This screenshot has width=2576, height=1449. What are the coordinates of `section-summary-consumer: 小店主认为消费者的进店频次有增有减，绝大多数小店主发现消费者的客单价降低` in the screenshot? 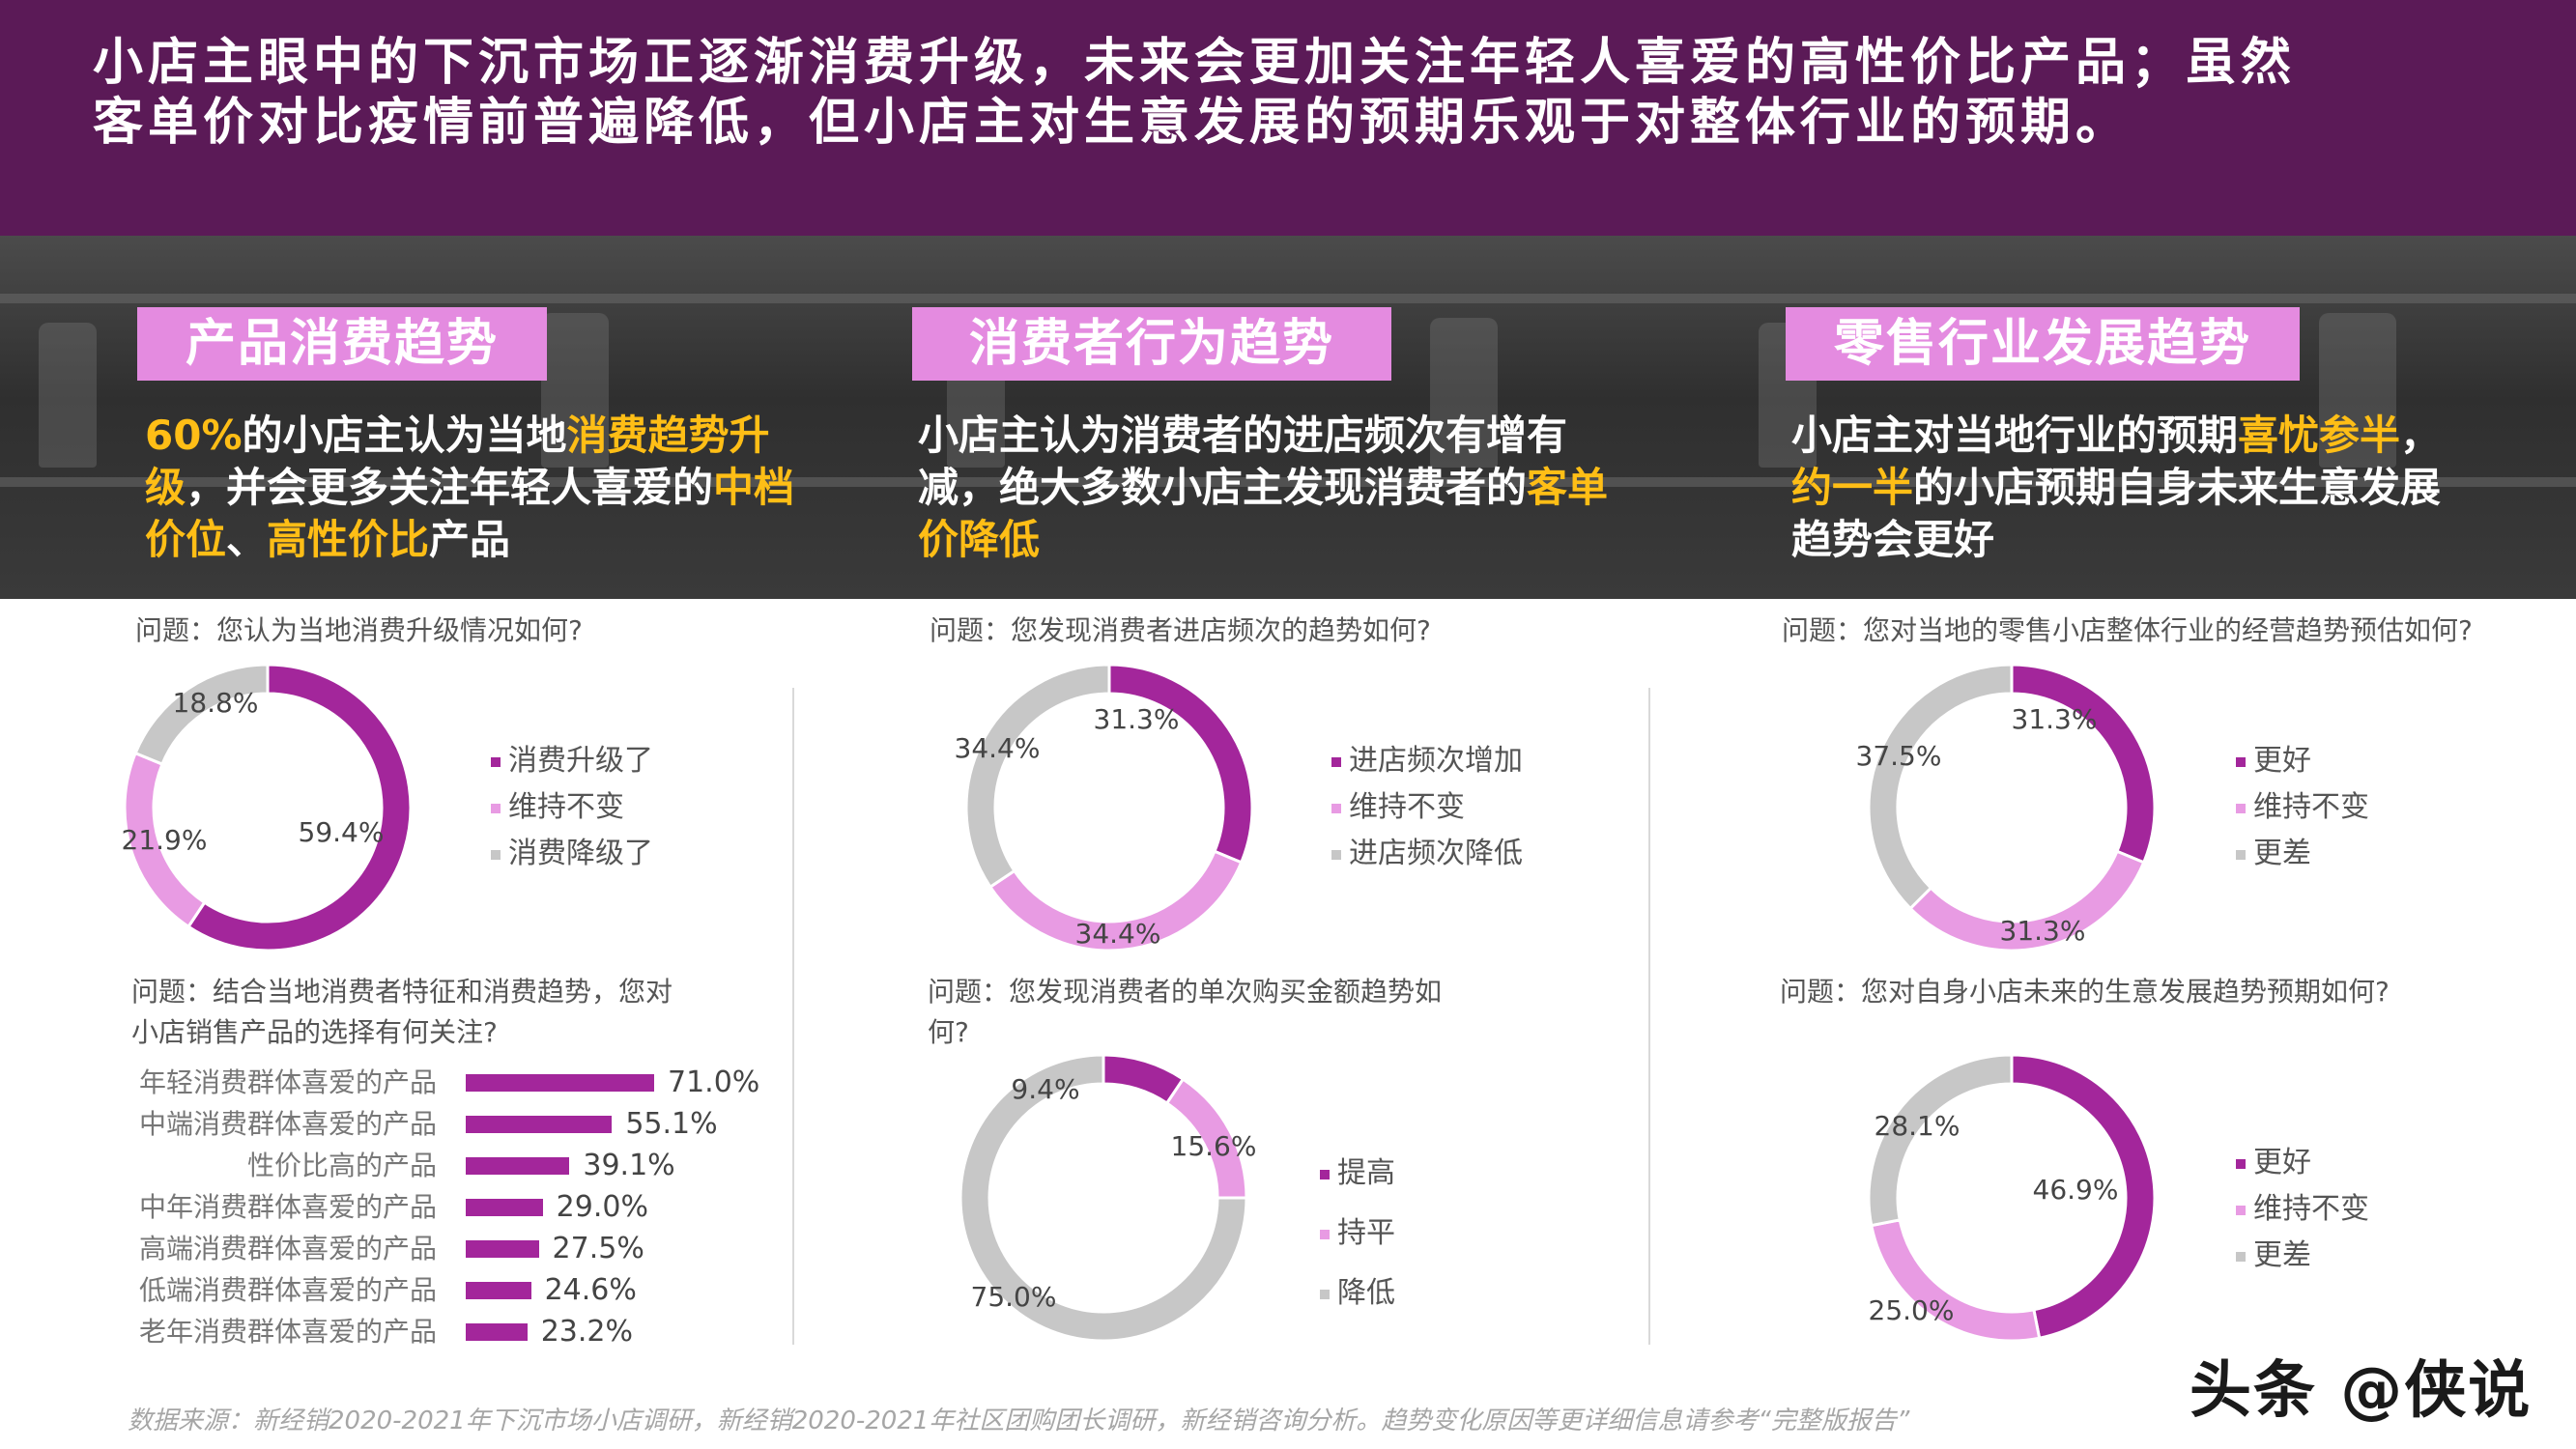 It's located at (1266, 488).